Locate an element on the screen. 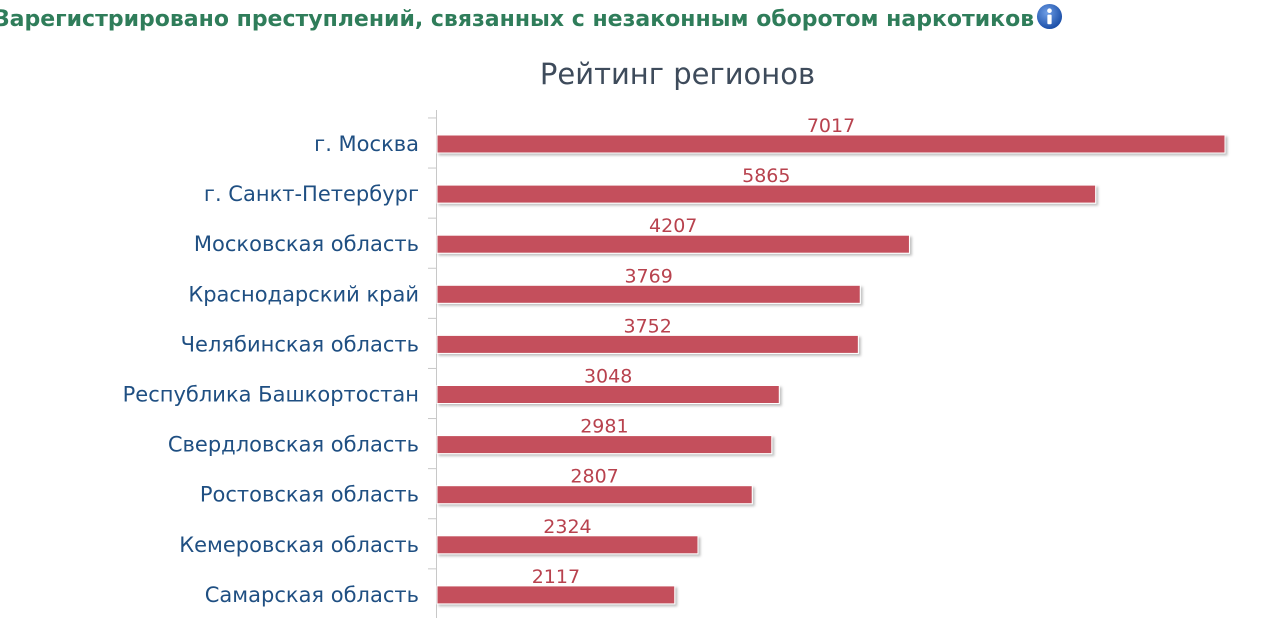 Image resolution: width=1278 pixels, height=618 pixels. value-label: 5865 is located at coordinates (766, 176).